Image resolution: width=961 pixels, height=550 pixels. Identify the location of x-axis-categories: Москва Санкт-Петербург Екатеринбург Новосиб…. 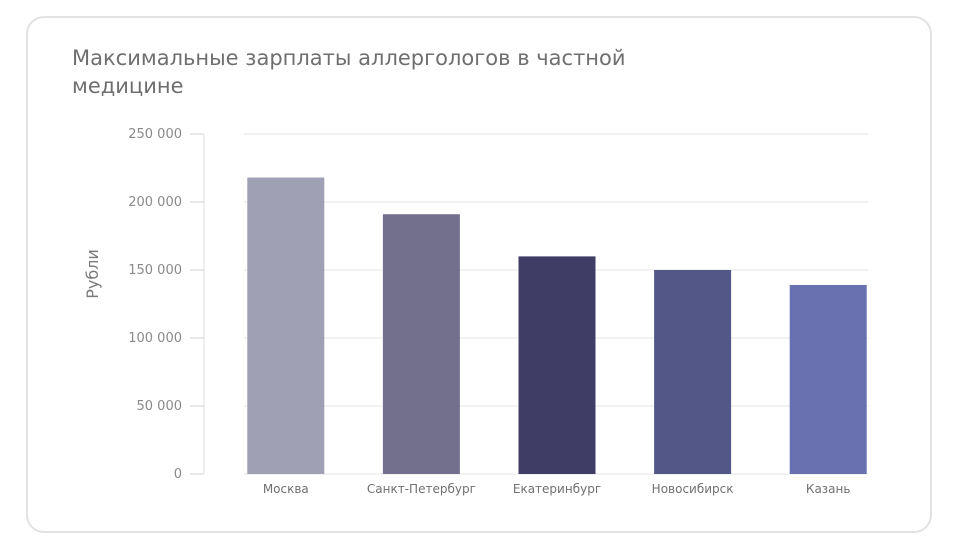
(557, 489).